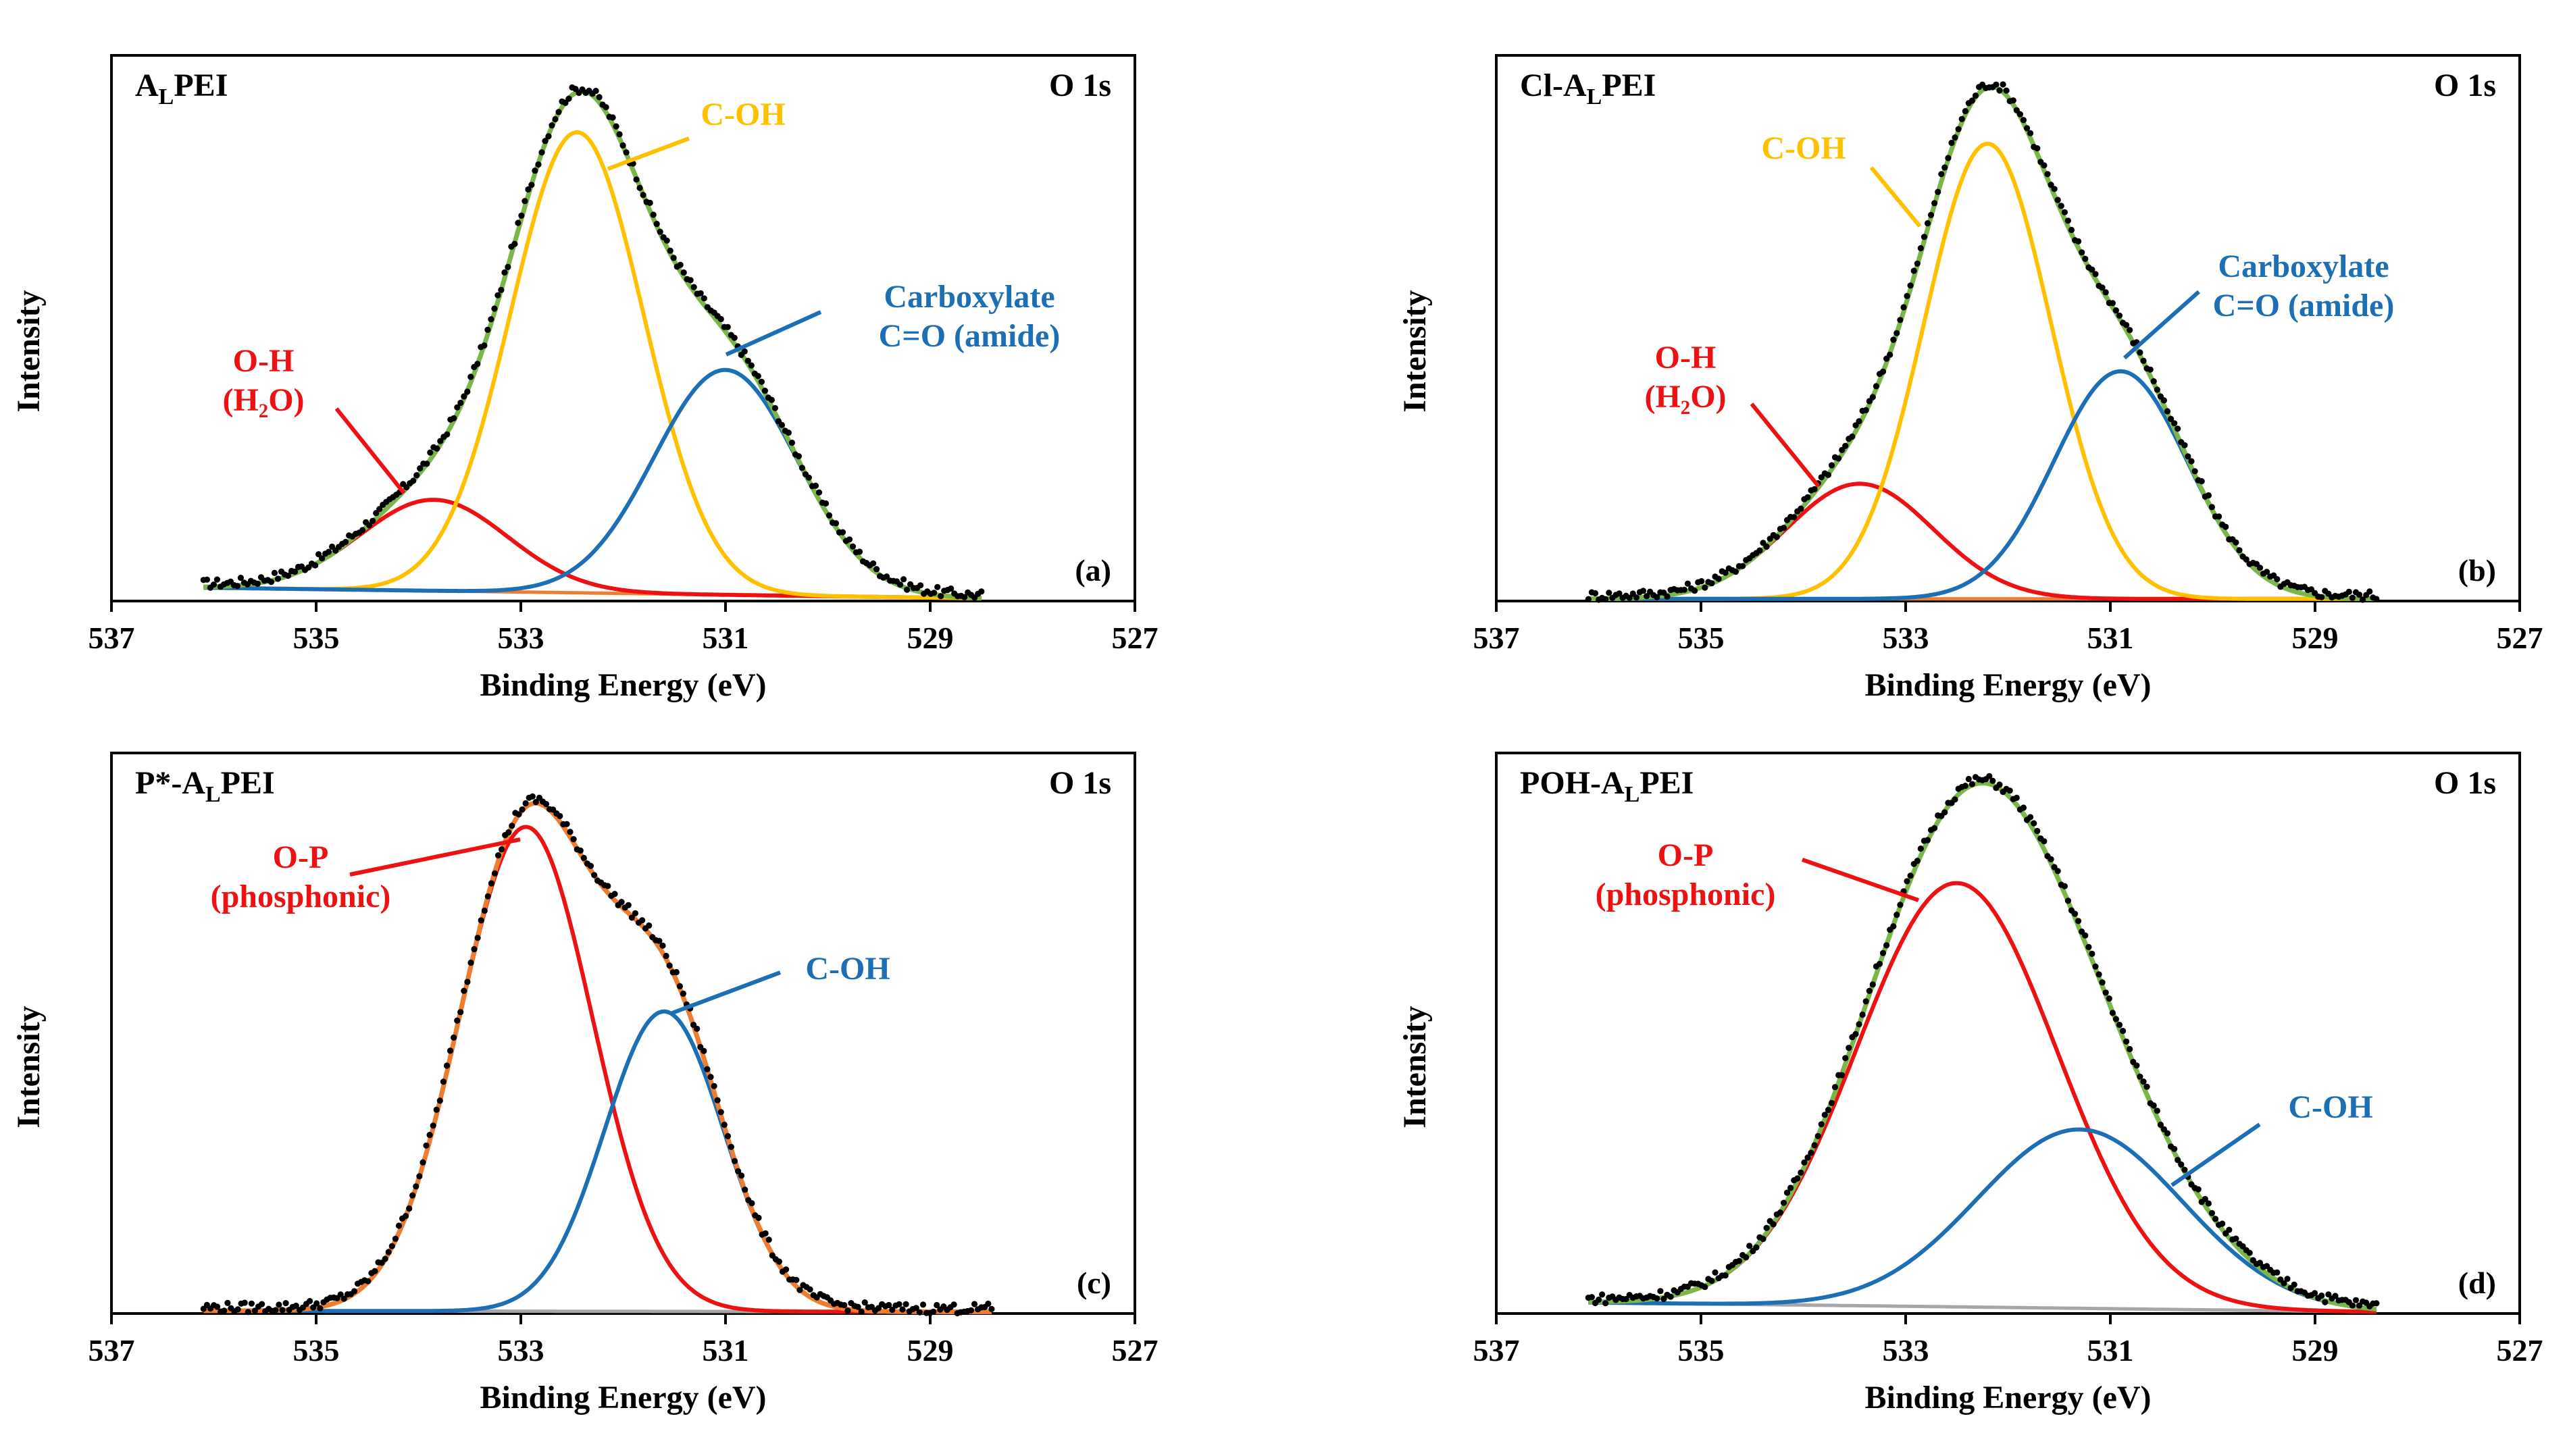 The height and width of the screenshot is (1456, 2567). I want to click on x-tick-label: 533, so click(521, 1350).